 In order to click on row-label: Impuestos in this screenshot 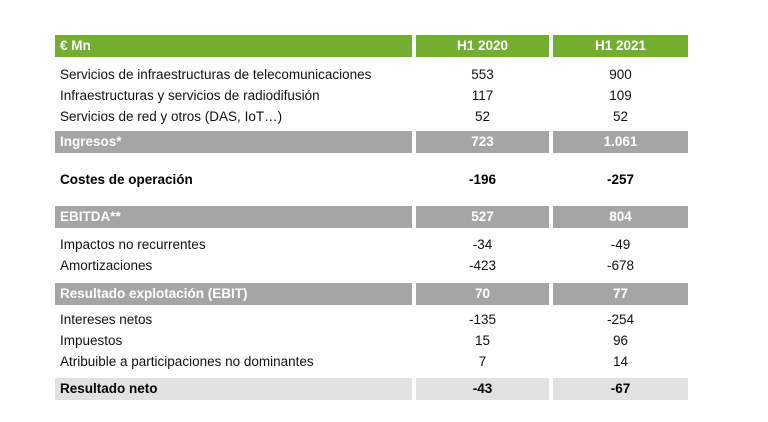, I will do `click(91, 340)`.